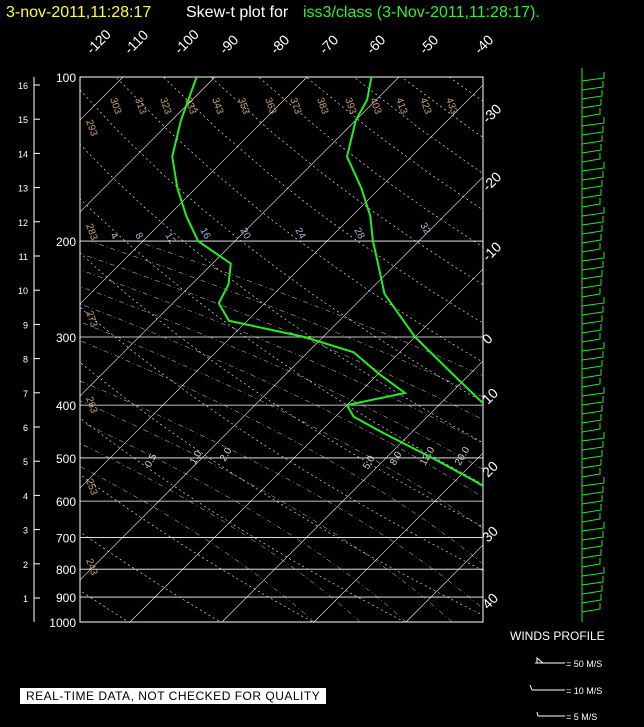 The width and height of the screenshot is (644, 727). I want to click on temp-label-right: 40, so click(490, 601).